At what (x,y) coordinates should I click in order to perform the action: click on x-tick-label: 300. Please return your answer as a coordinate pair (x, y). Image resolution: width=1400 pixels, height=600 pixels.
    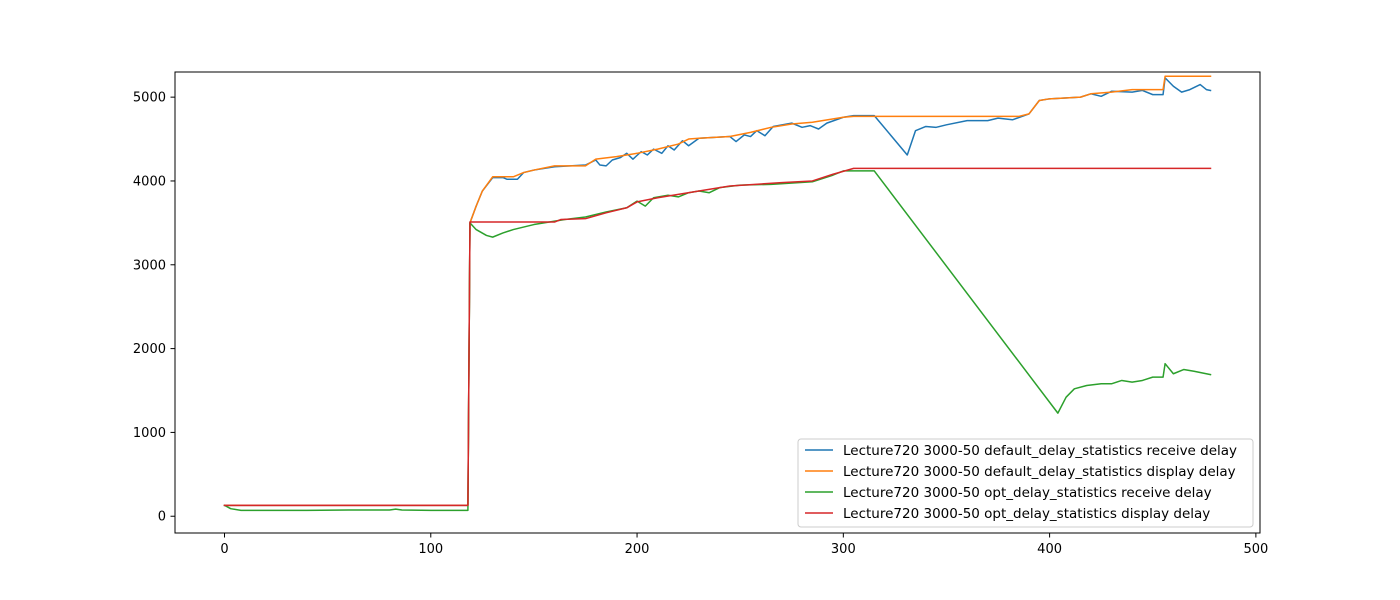
    Looking at the image, I should click on (843, 549).